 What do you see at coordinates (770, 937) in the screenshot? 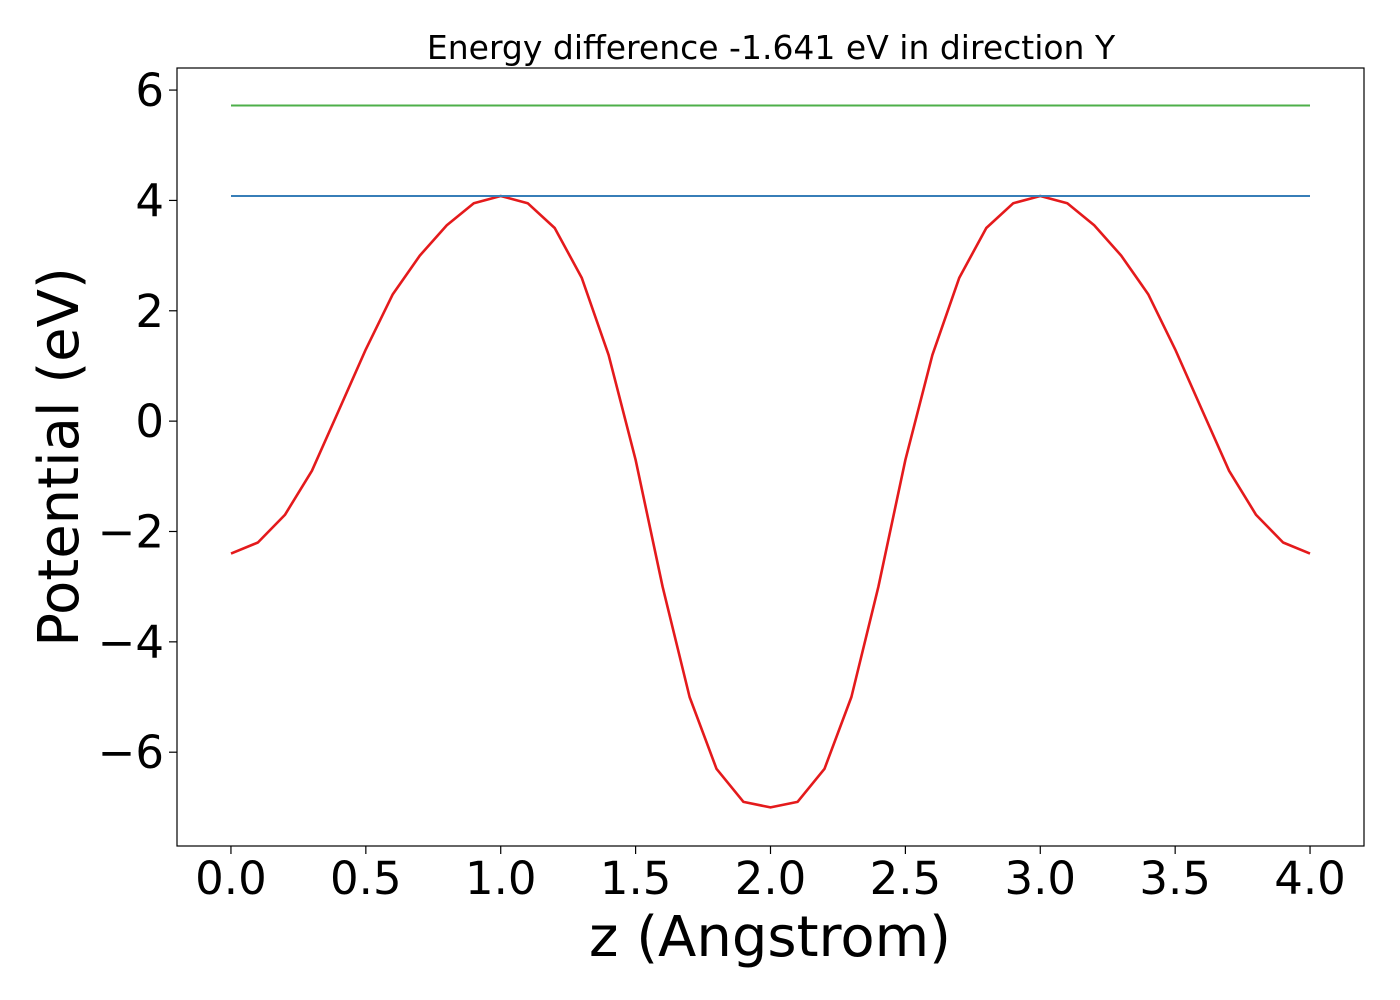
I see `x-axis-label: z (Angstrom)` at bounding box center [770, 937].